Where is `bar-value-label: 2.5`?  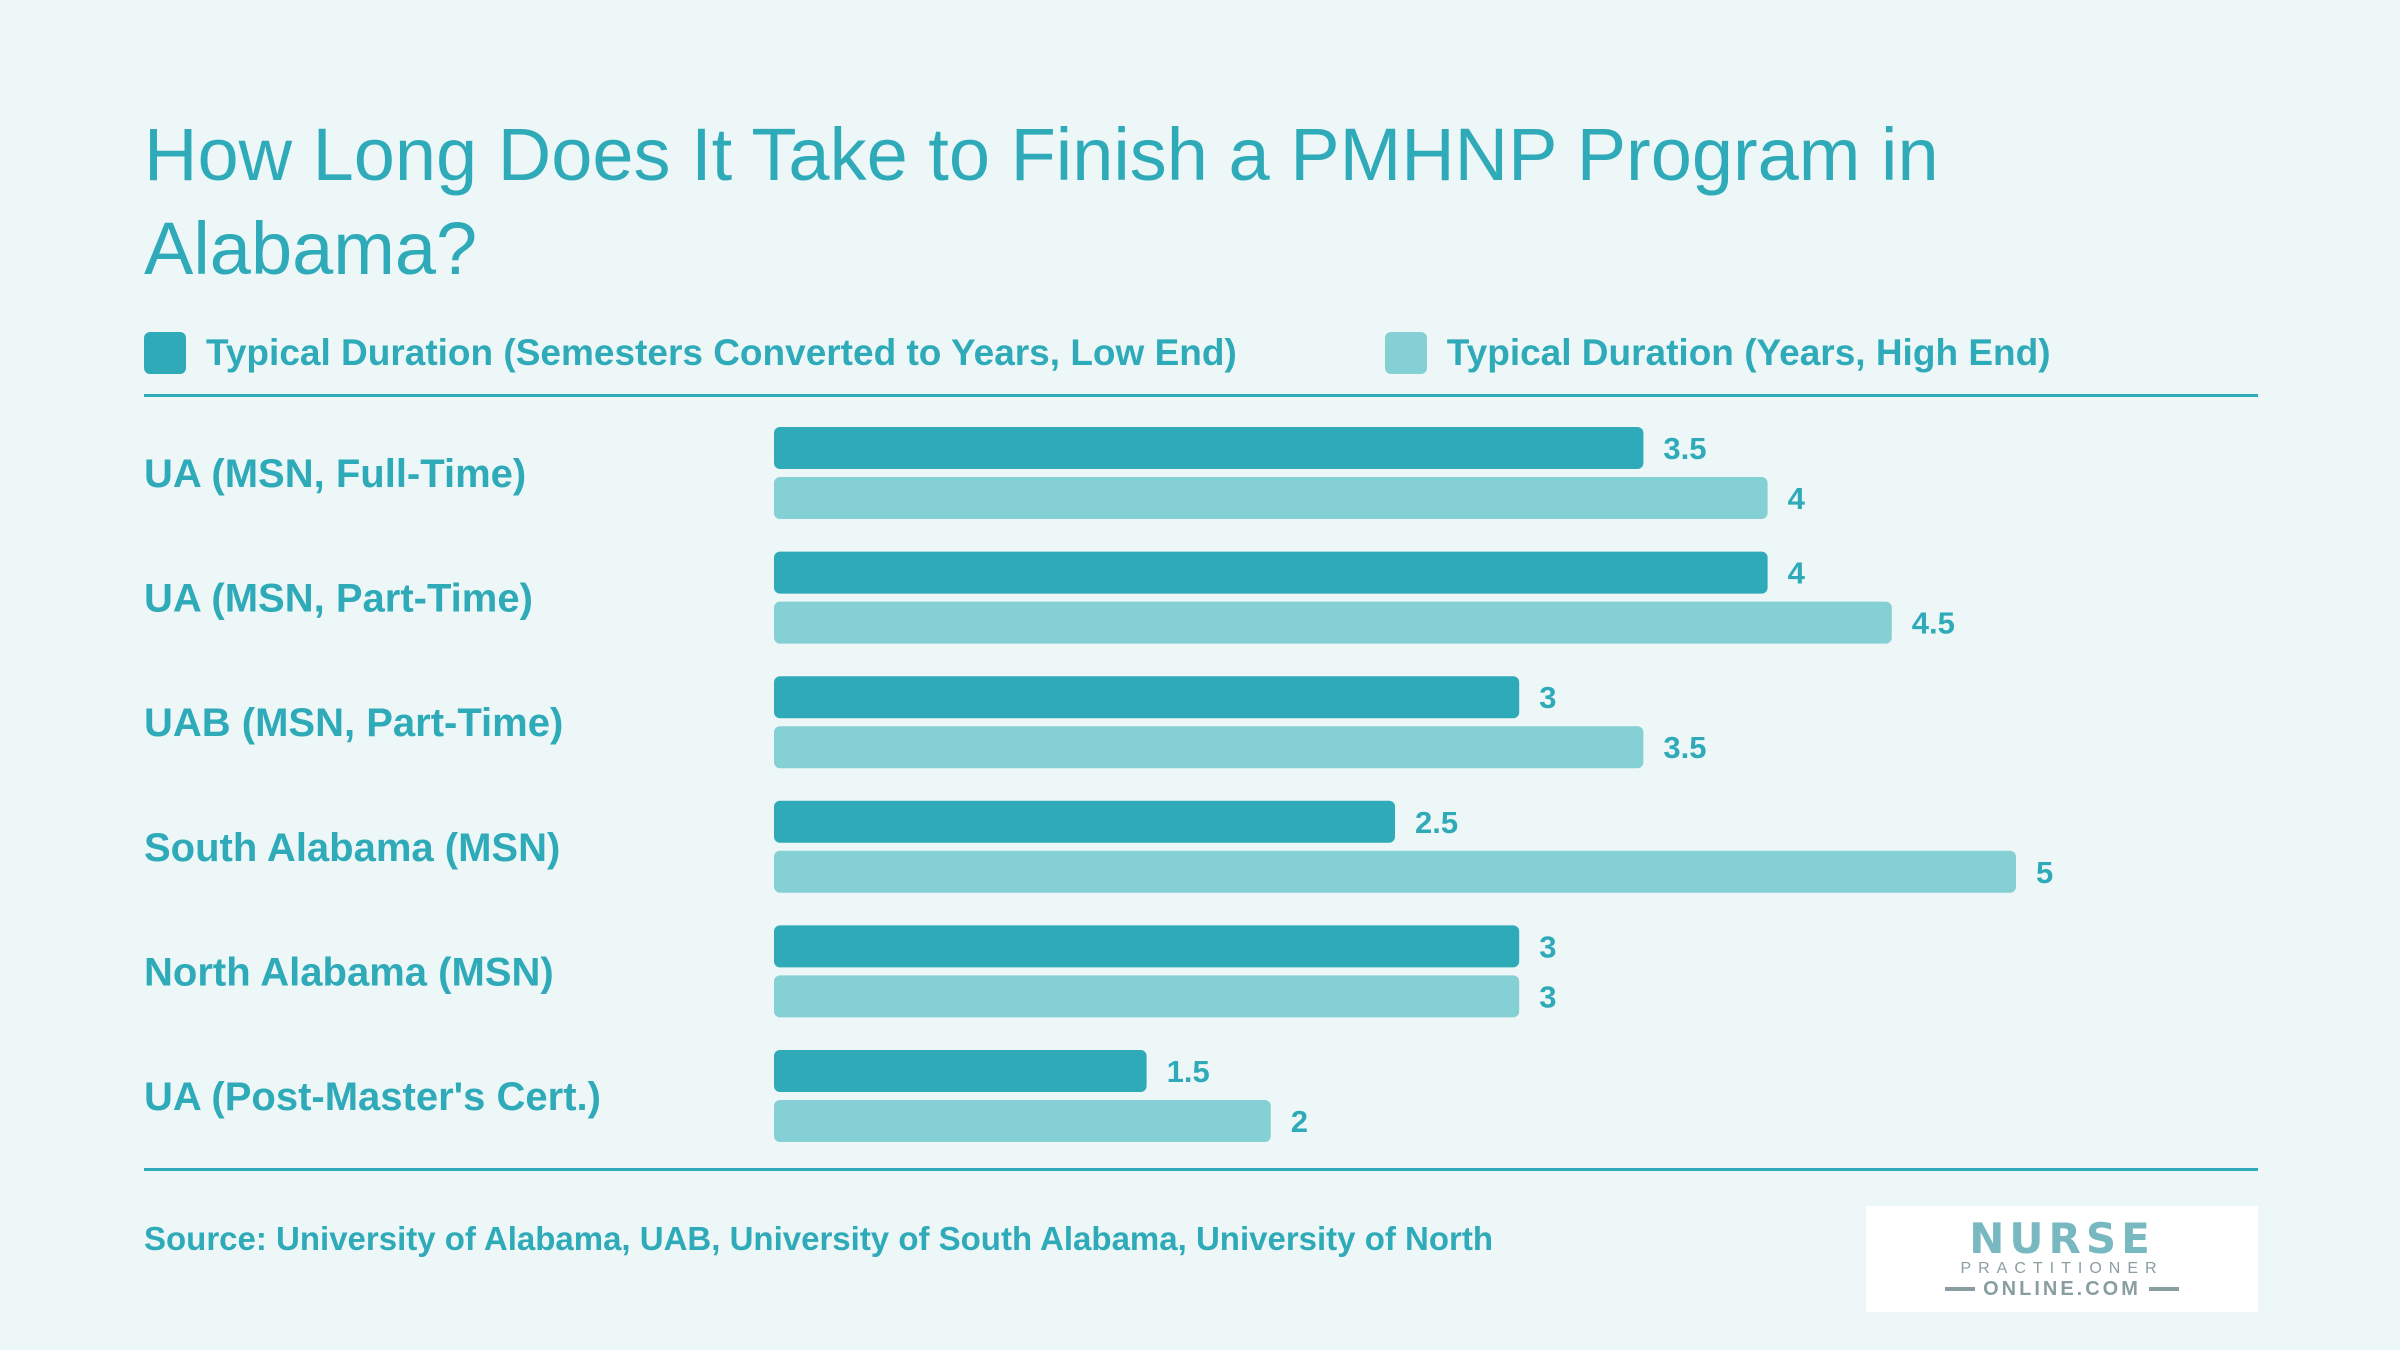
bar-value-label: 2.5 is located at coordinates (1436, 822).